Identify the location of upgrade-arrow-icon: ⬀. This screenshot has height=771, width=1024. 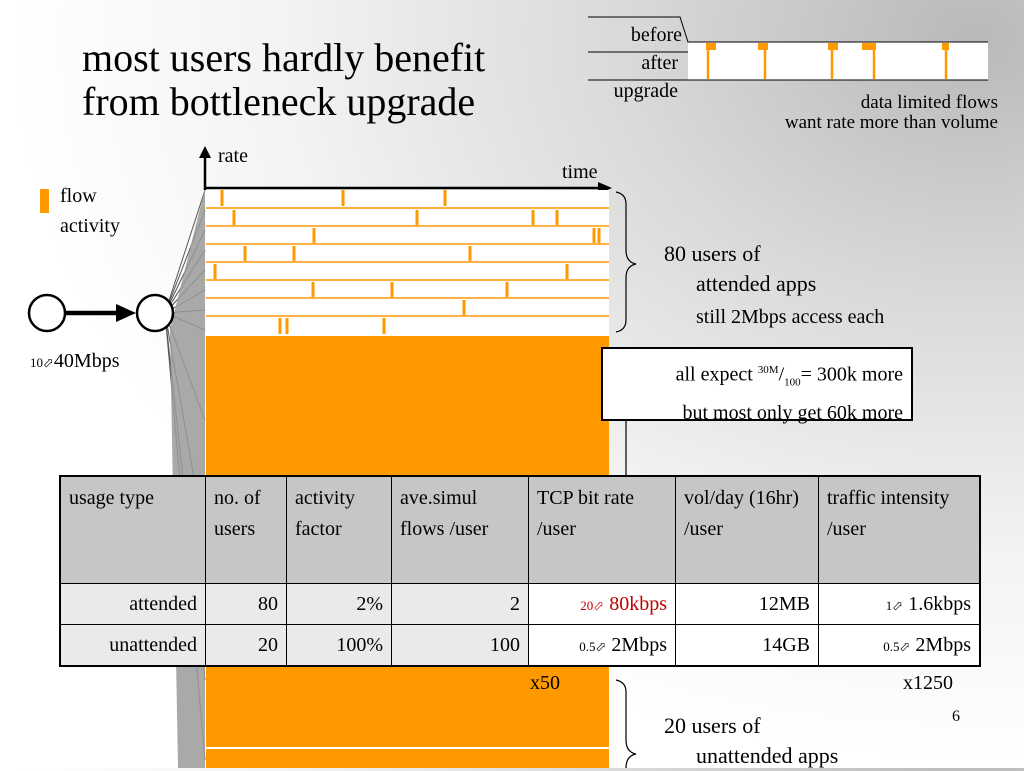
(48, 362).